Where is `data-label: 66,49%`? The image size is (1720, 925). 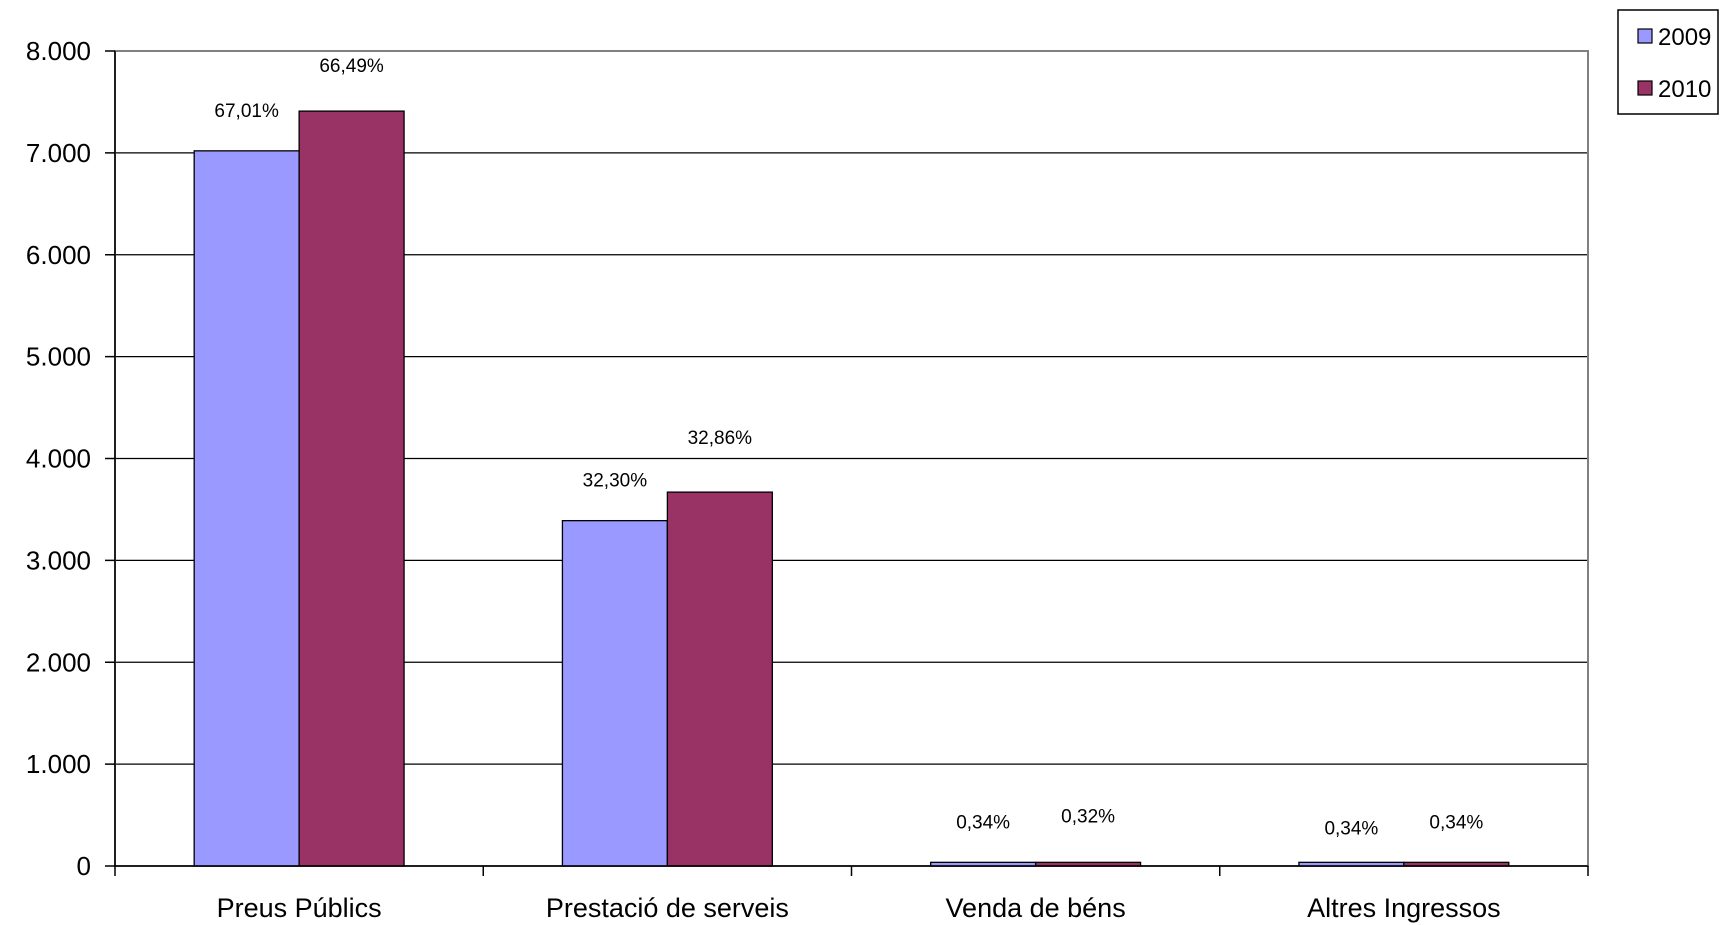
data-label: 66,49% is located at coordinates (351, 66).